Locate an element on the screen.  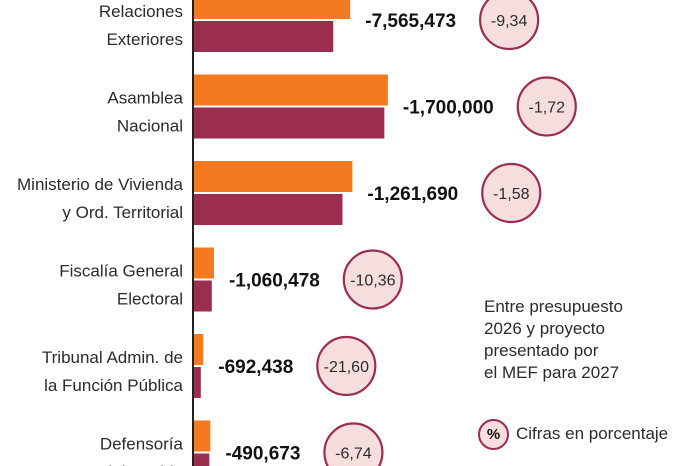
percent-label: -1,72 is located at coordinates (547, 108).